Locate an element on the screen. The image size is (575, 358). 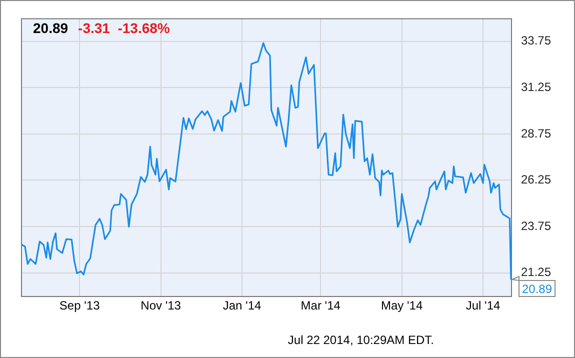
x-tick-label: Mar '14 is located at coordinates (320, 305).